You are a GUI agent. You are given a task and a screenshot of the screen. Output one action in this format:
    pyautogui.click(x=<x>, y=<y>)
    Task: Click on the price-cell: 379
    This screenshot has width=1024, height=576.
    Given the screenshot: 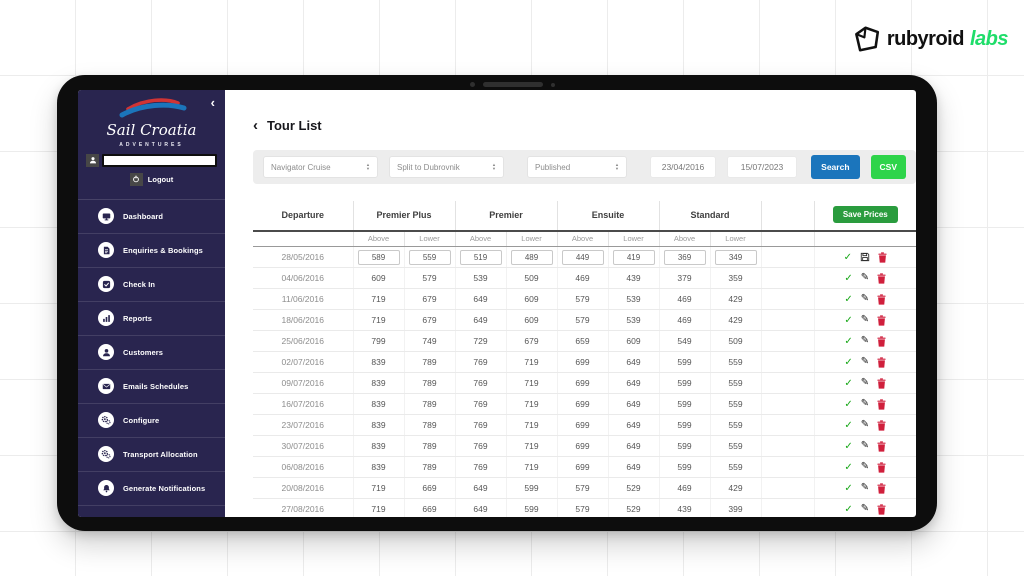 What is the action you would take?
    pyautogui.click(x=684, y=278)
    